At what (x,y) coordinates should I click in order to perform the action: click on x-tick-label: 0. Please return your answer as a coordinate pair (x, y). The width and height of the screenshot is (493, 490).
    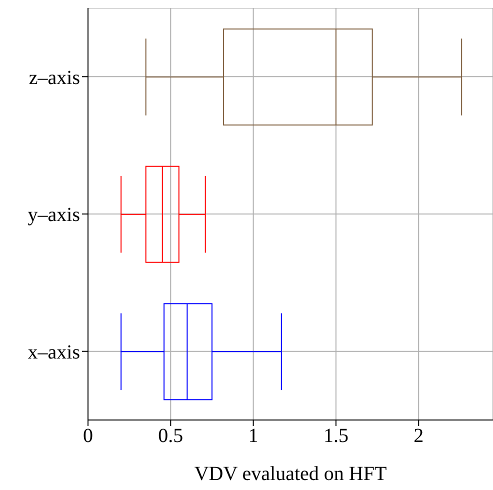
    Looking at the image, I should click on (88, 436).